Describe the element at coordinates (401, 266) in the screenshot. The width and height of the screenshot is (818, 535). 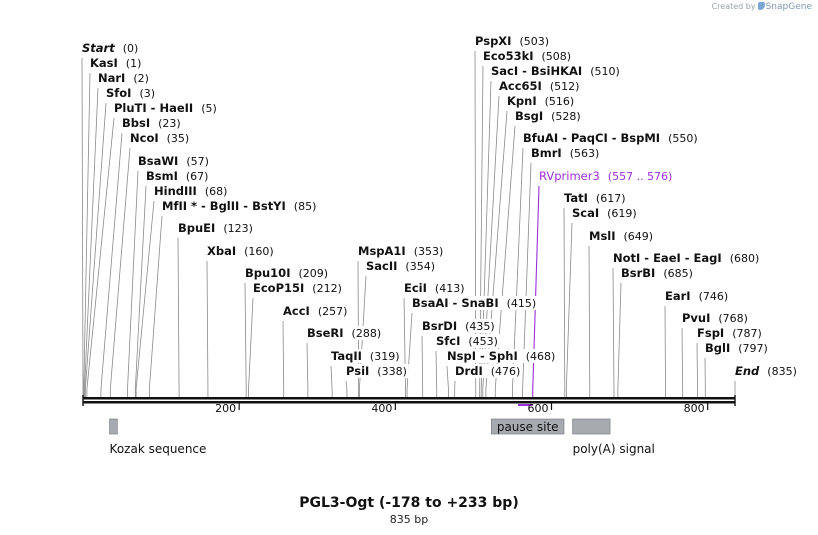
I see `site-label-bg-sacii` at that location.